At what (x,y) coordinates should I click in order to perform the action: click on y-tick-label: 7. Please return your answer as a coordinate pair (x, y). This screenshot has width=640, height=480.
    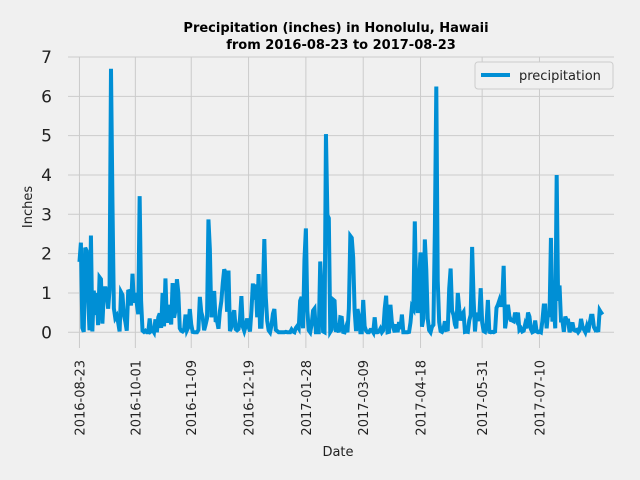
    Looking at the image, I should click on (46, 58).